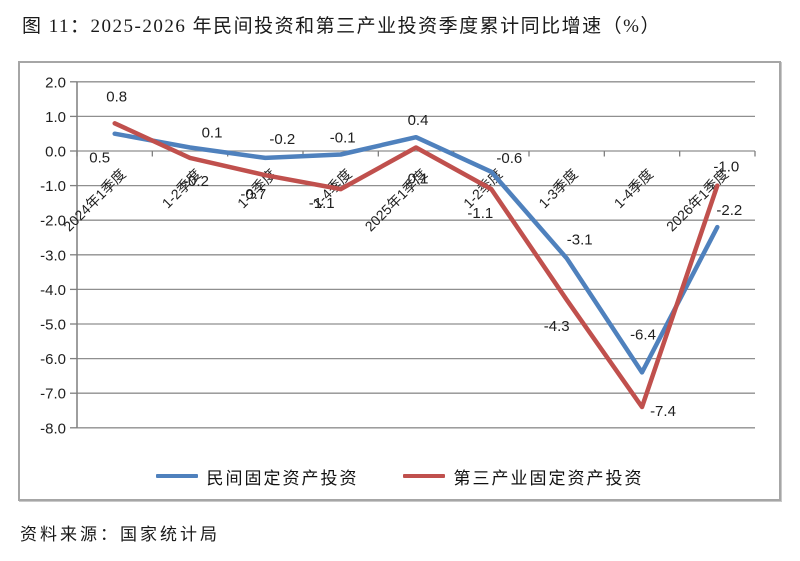 This screenshot has width=800, height=561. I want to click on y-tick-label: 2.0, so click(55, 82).